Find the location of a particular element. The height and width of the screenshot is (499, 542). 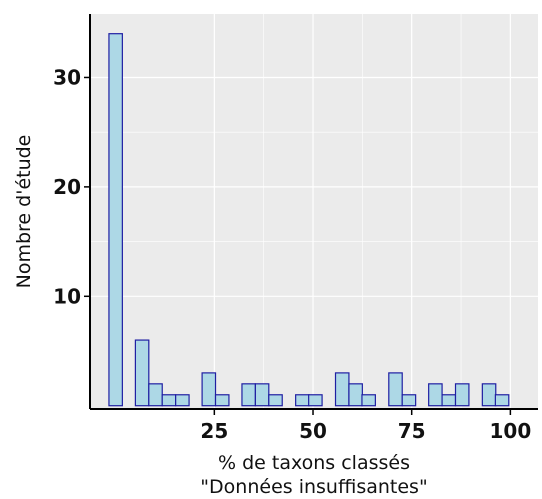

y-axis-title: Nombre d'étude is located at coordinates (24, 212).